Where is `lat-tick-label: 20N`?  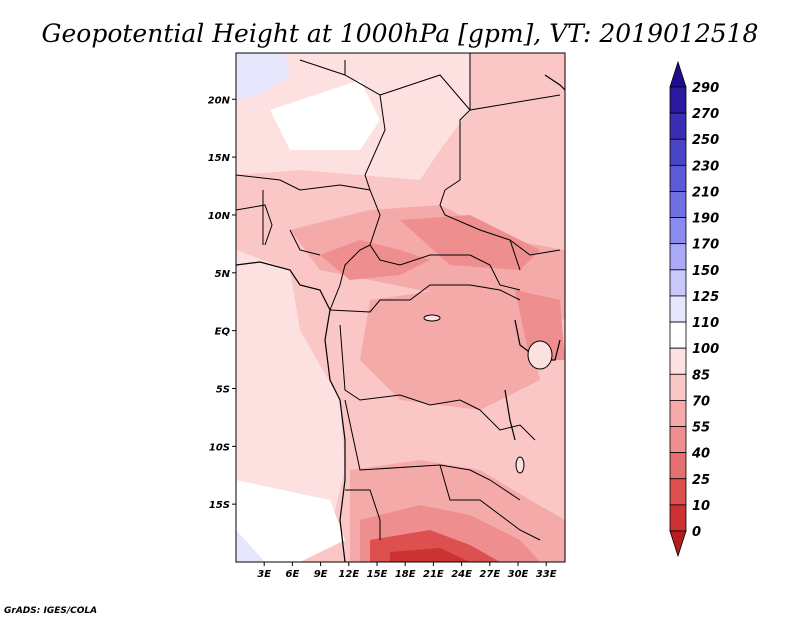 lat-tick-label: 20N is located at coordinates (219, 100).